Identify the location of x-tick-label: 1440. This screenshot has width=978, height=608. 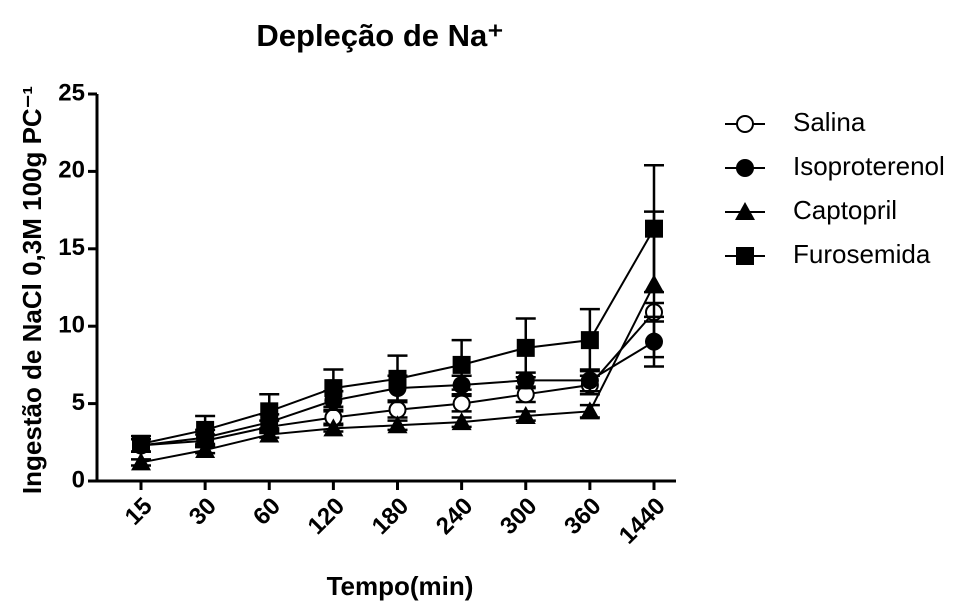
(642, 521).